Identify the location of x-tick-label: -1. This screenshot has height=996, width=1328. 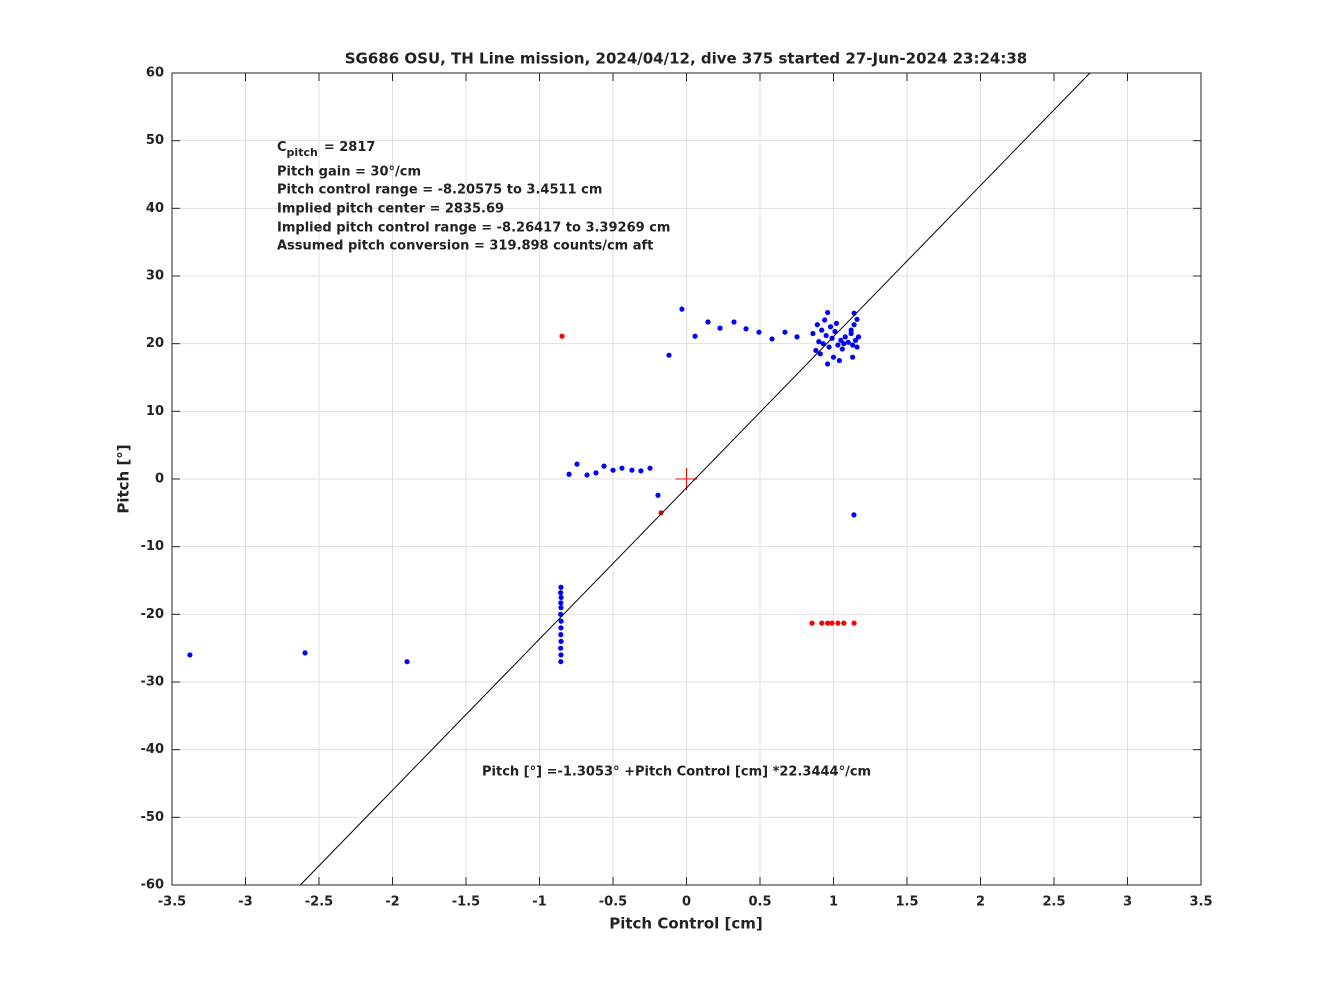
(539, 902).